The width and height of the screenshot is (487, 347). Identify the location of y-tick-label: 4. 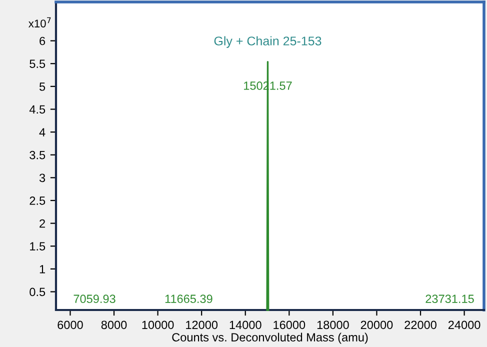
(42, 132).